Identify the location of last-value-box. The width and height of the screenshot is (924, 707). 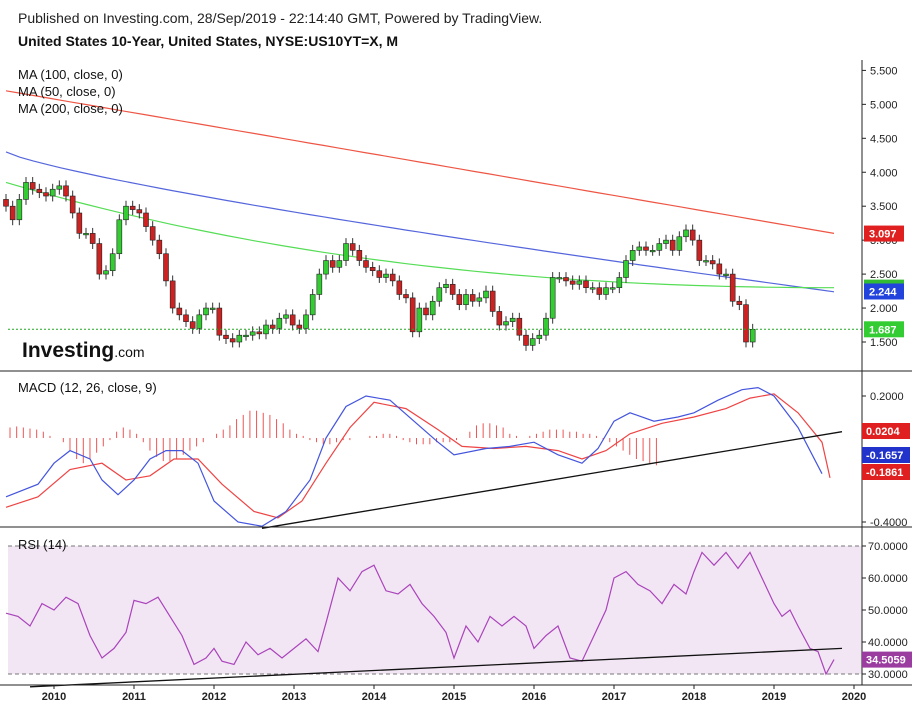
(884, 291).